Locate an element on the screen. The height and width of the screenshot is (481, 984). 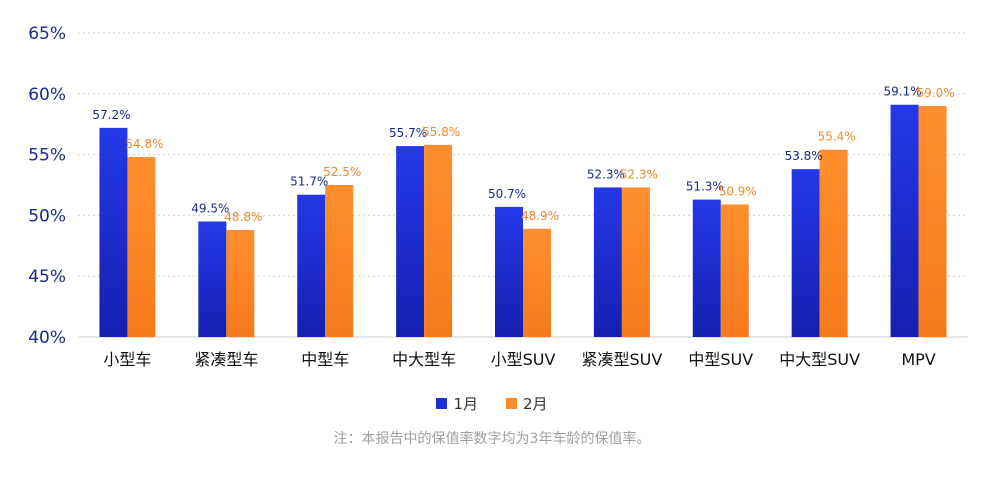
data-label-series1: 50.7% is located at coordinates (507, 194).